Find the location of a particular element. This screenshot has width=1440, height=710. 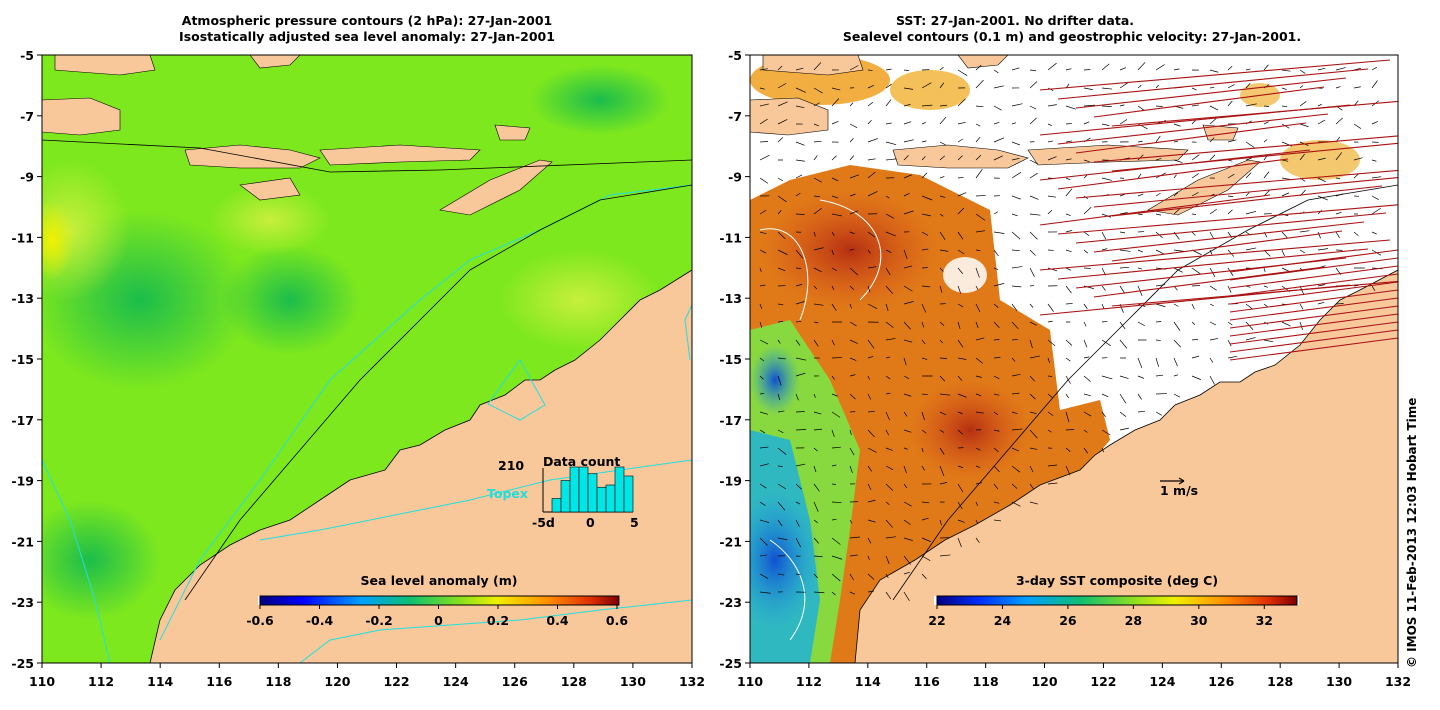

inset-histogram is located at coordinates (592, 489).